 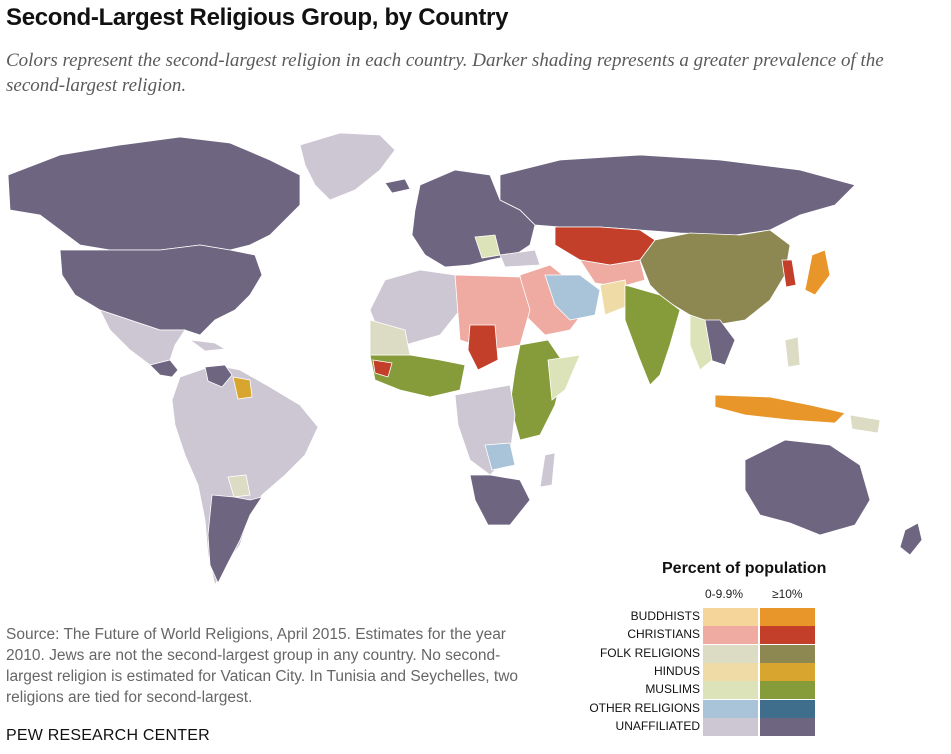 What do you see at coordinates (649, 652) in the screenshot?
I see `legend-row-label: FOLK RELIGIONS` at bounding box center [649, 652].